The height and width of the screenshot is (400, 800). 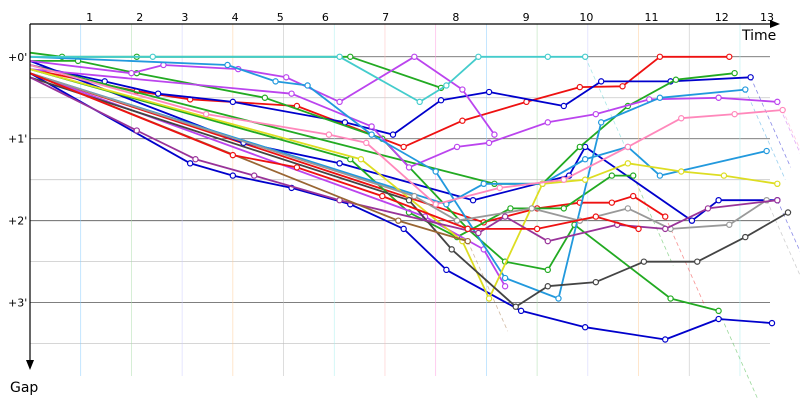 What do you see at coordinates (24, 388) in the screenshot?
I see `y-axis-title: Gap` at bounding box center [24, 388].